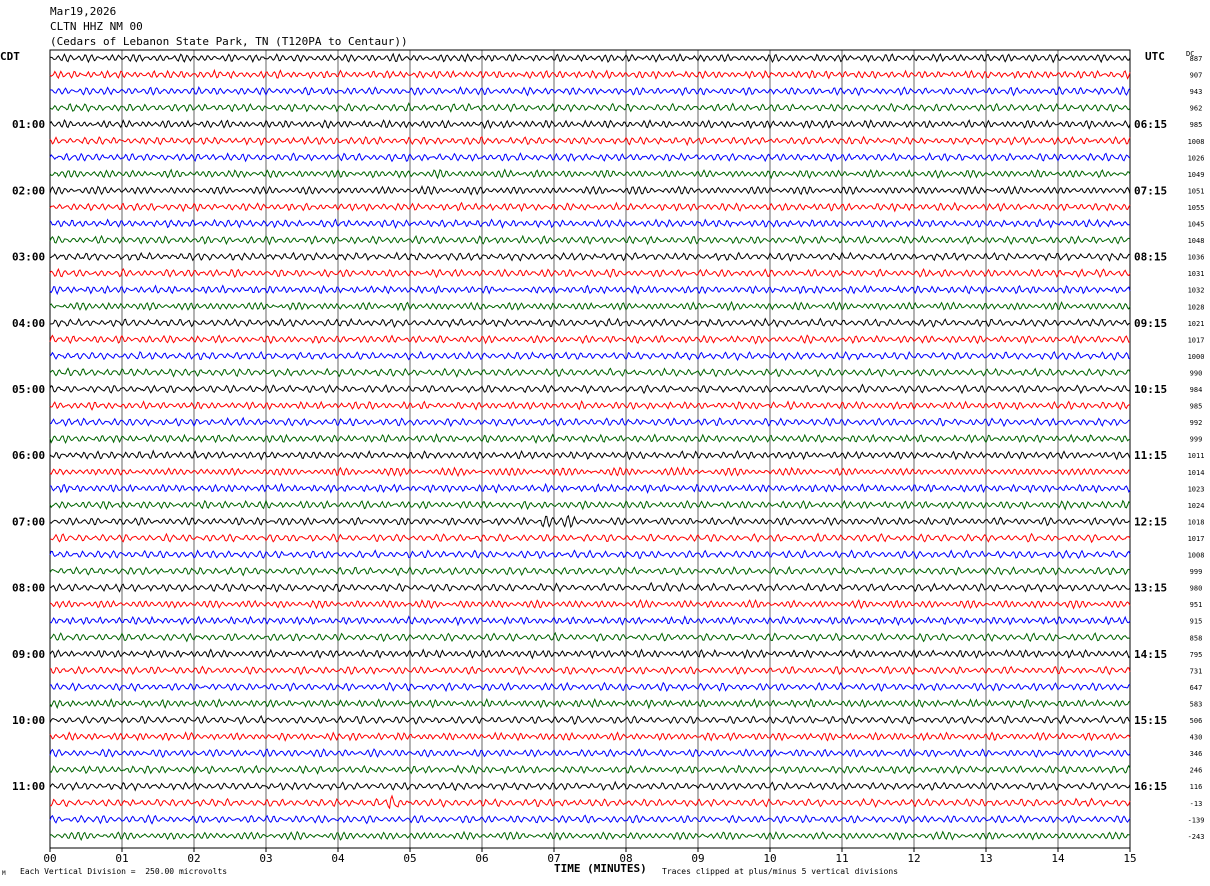  I want to click on dc-offset-label: 990, so click(1196, 373).